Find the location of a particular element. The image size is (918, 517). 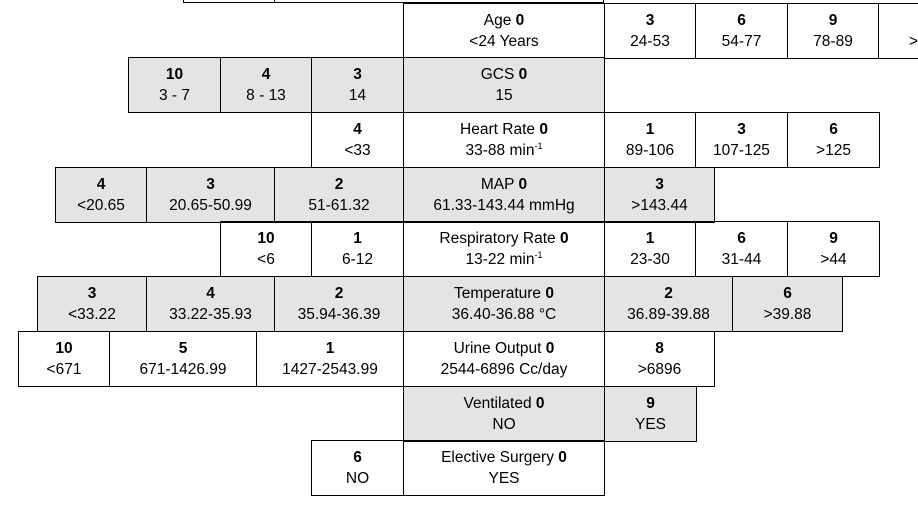

parameter-name: Ventilated is located at coordinates (499, 403).